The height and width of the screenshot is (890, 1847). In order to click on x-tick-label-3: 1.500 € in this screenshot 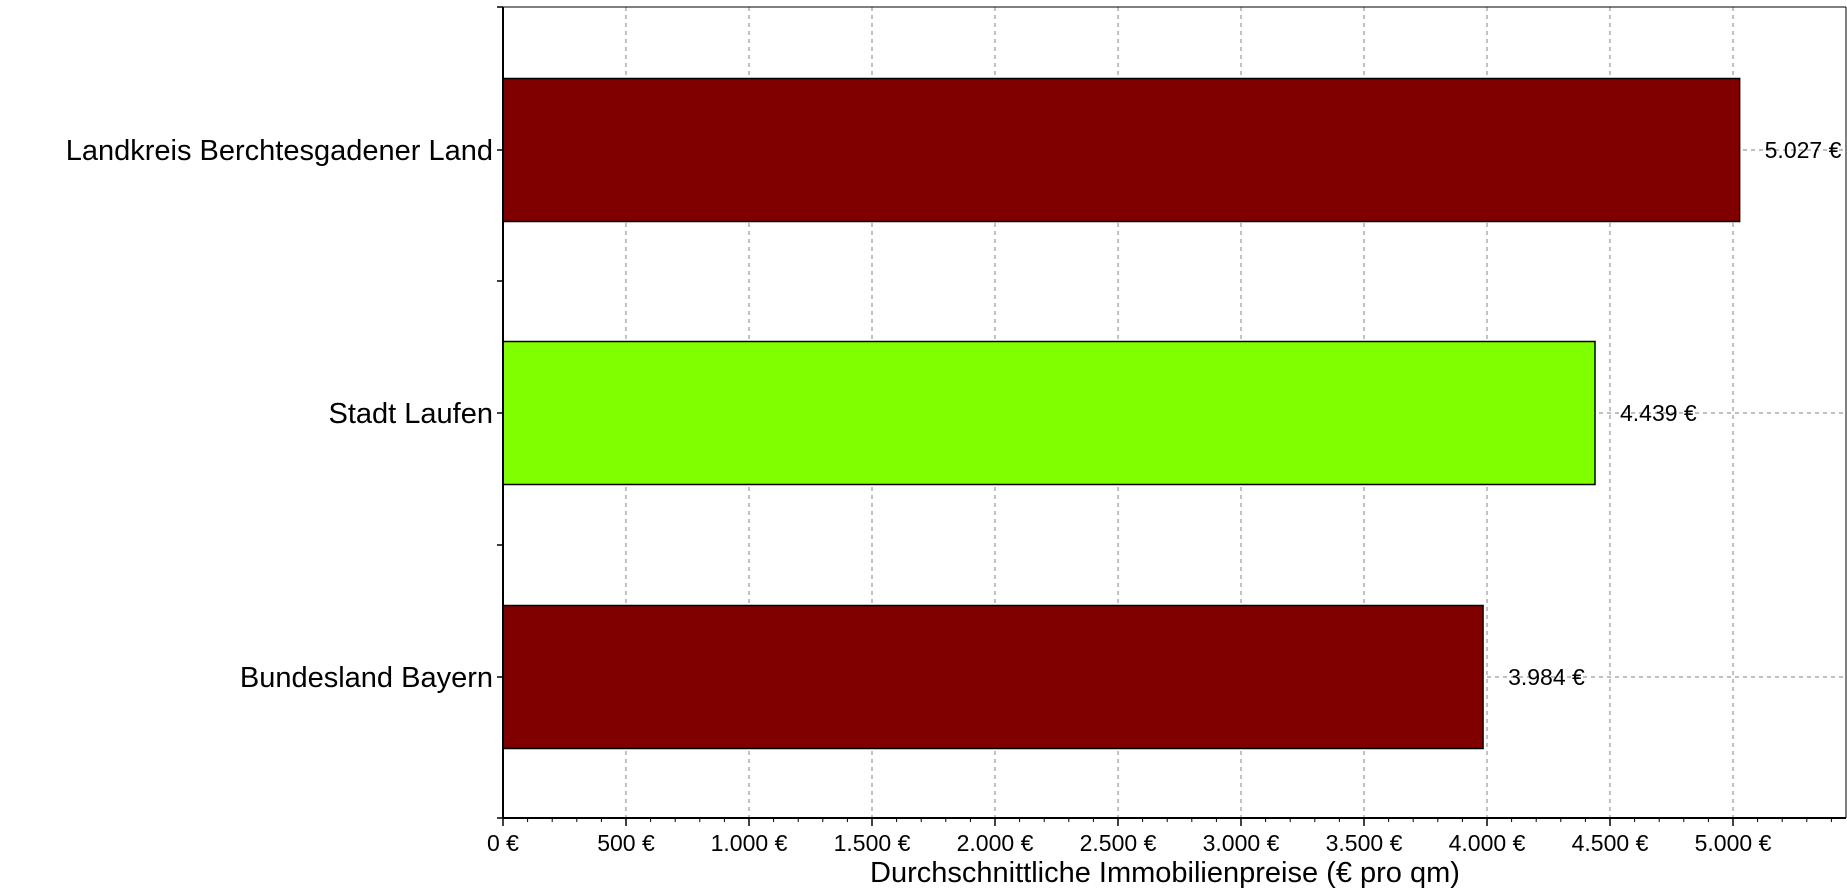, I will do `click(872, 843)`.